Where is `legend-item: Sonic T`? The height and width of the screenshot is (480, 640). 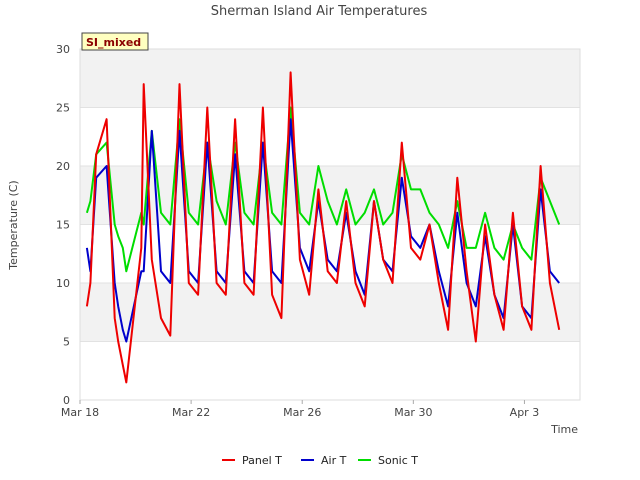 legend-item: Sonic T is located at coordinates (388, 460).